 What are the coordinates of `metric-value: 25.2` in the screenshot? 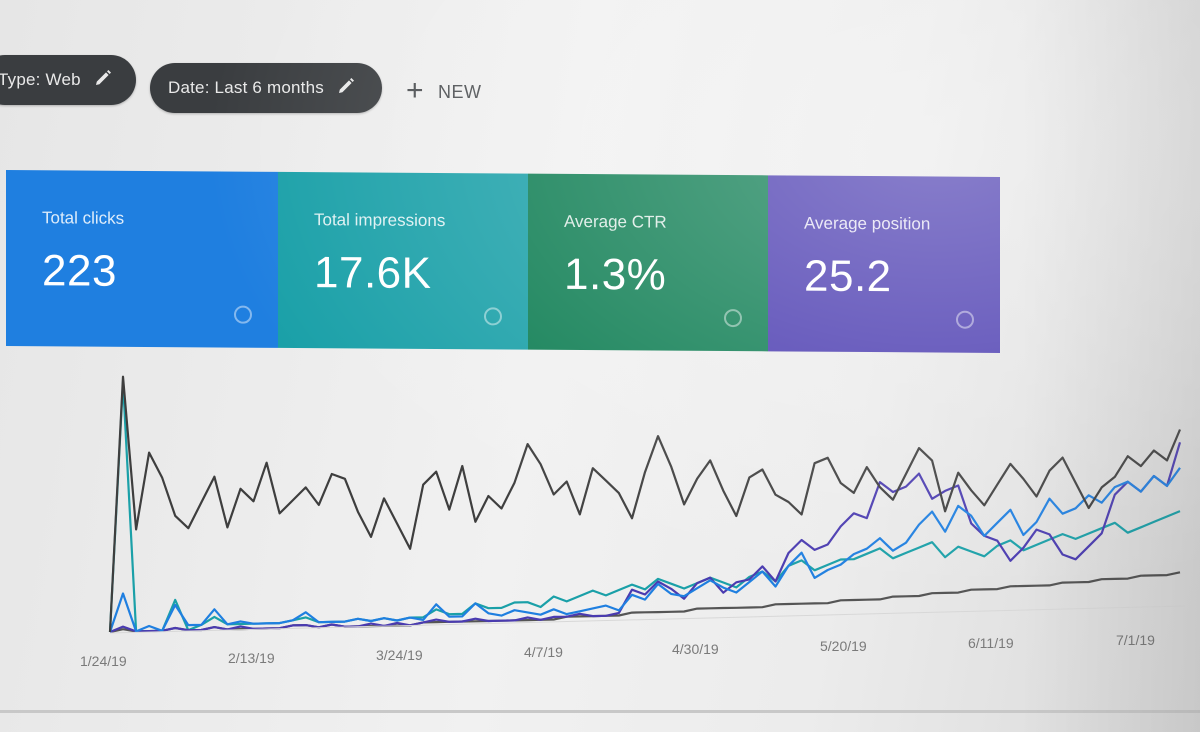 It's located at (848, 276).